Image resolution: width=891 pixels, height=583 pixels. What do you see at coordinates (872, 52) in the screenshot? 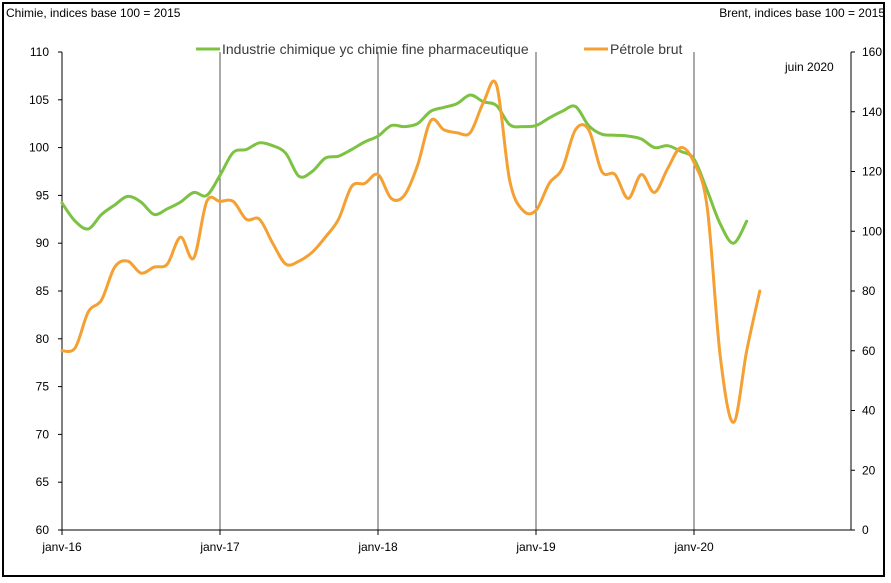
I see `y-right-tick-label: 160` at bounding box center [872, 52].